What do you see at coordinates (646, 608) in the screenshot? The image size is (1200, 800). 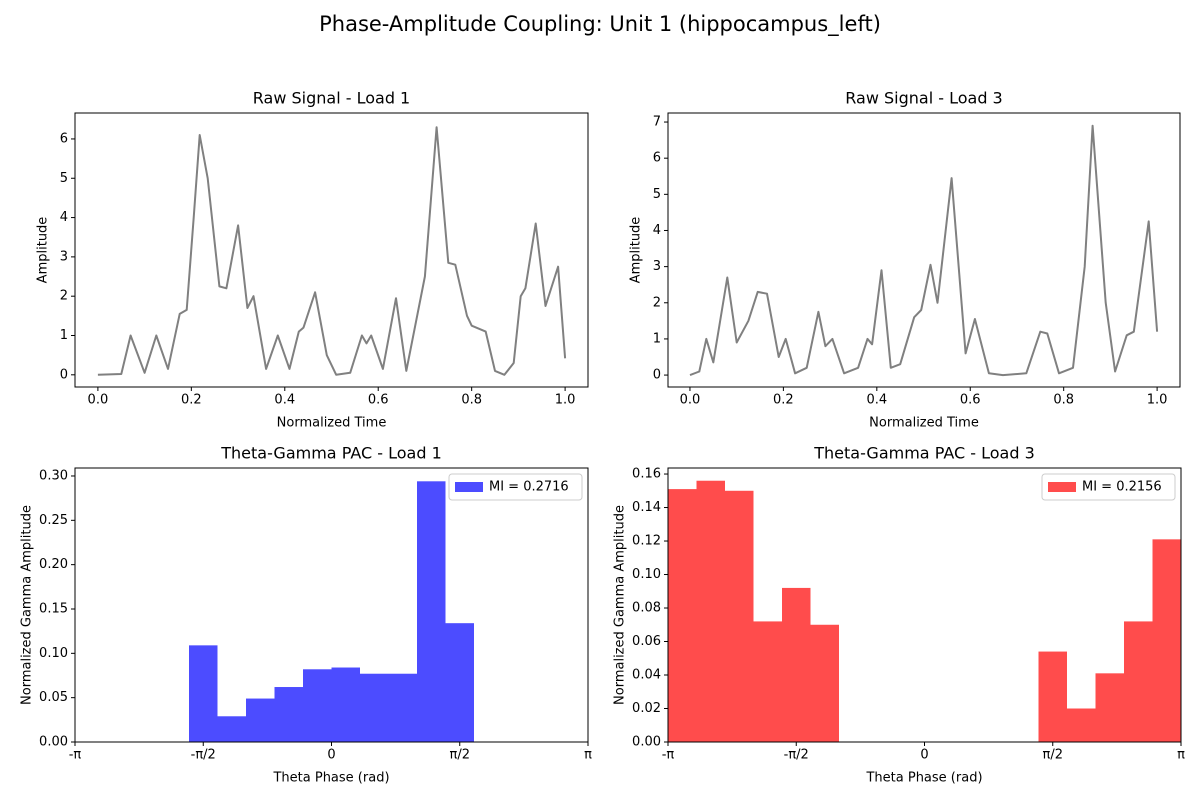 I see `y-tick-label: 0.08` at bounding box center [646, 608].